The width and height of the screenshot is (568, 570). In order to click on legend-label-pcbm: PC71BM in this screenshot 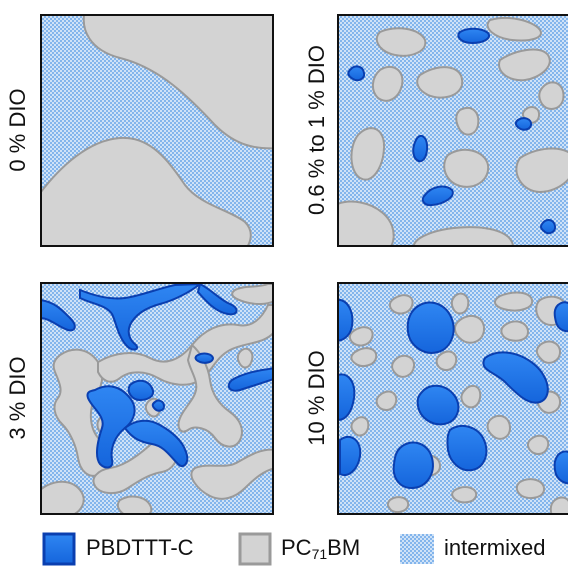, I will do `click(320, 548)`.